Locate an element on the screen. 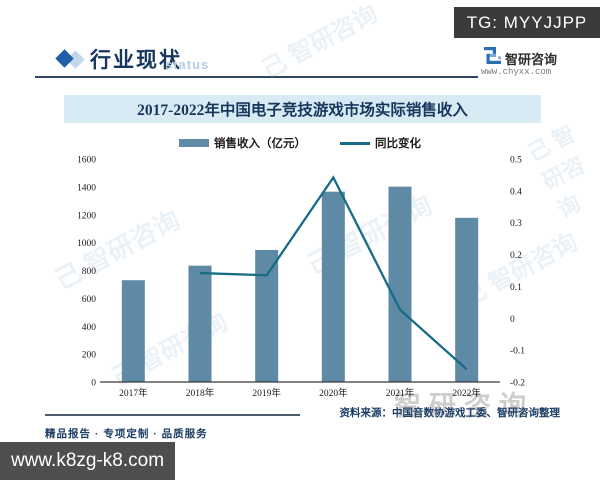 This screenshot has height=480, width=600. x-axis-label: 2021年 is located at coordinates (400, 393).